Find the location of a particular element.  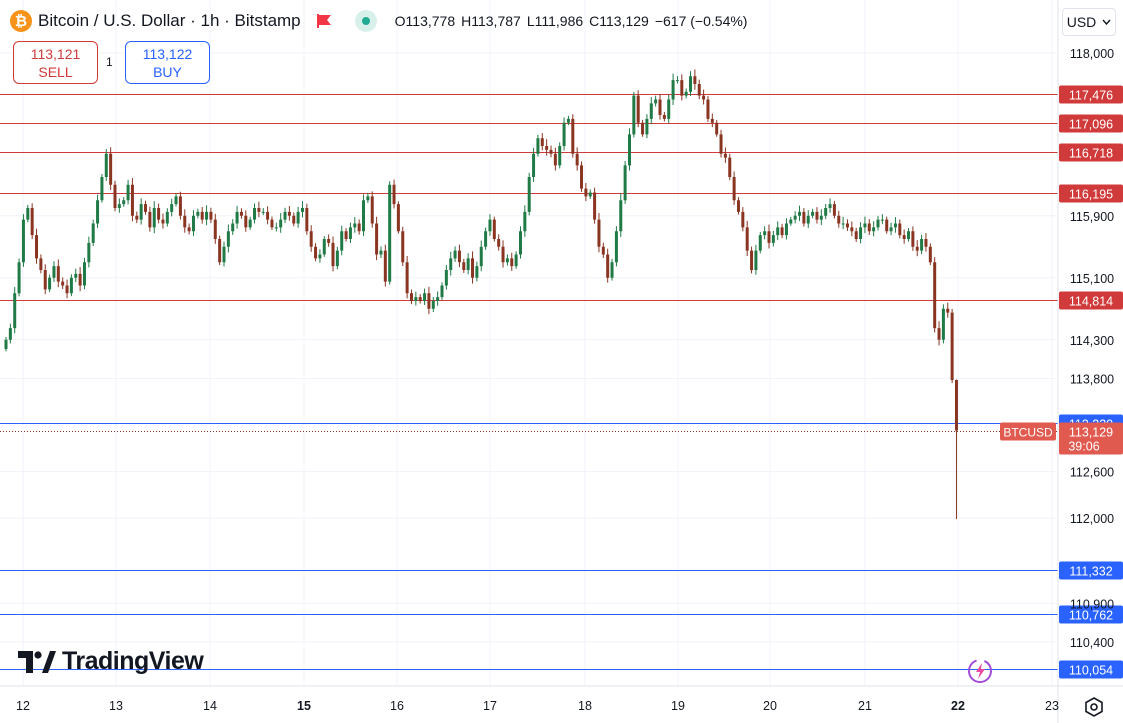

change-value: −617 (−0.54%) is located at coordinates (701, 21).